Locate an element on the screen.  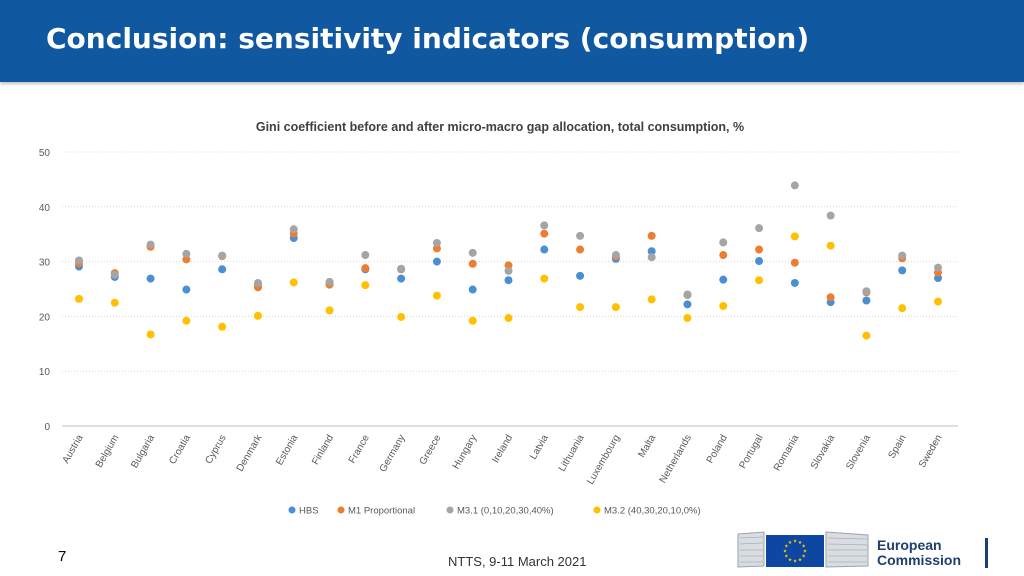
point-s0-netherlands is located at coordinates (687, 304).